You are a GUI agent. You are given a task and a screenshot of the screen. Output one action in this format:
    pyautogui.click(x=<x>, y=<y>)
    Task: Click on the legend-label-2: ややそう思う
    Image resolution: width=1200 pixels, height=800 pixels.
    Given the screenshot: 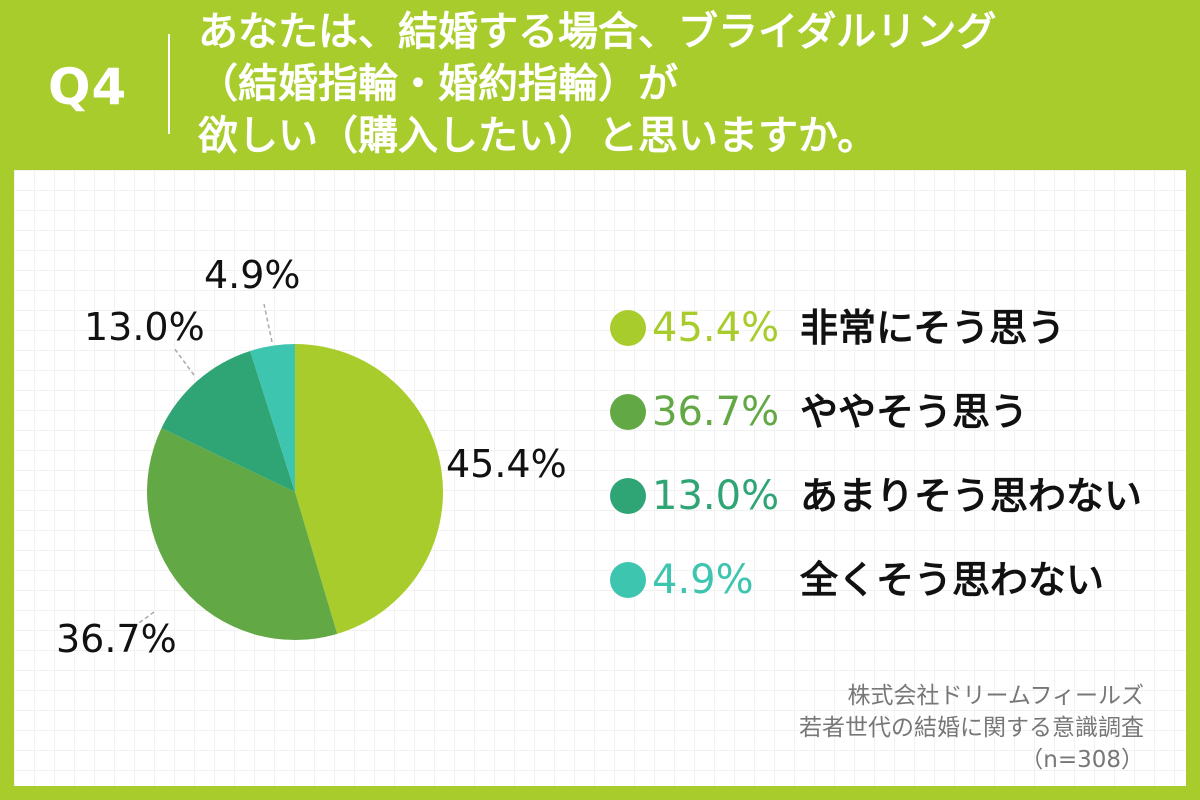 What is the action you would take?
    pyautogui.click(x=914, y=412)
    